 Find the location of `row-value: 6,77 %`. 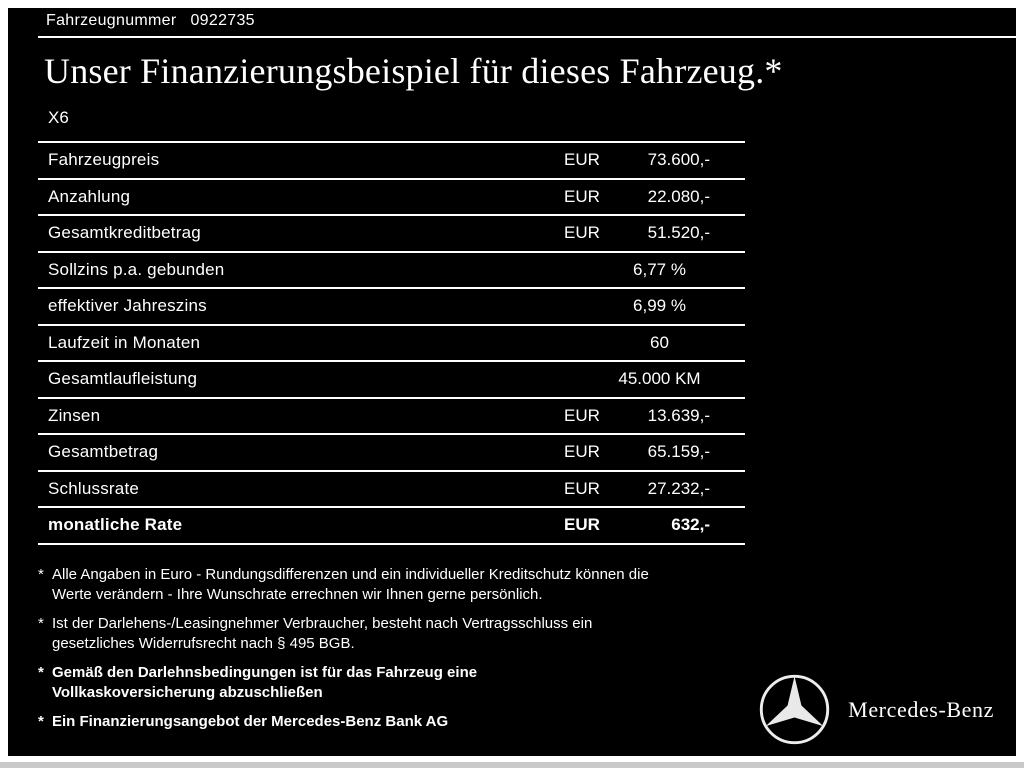

row-value: 6,77 % is located at coordinates (637, 270).